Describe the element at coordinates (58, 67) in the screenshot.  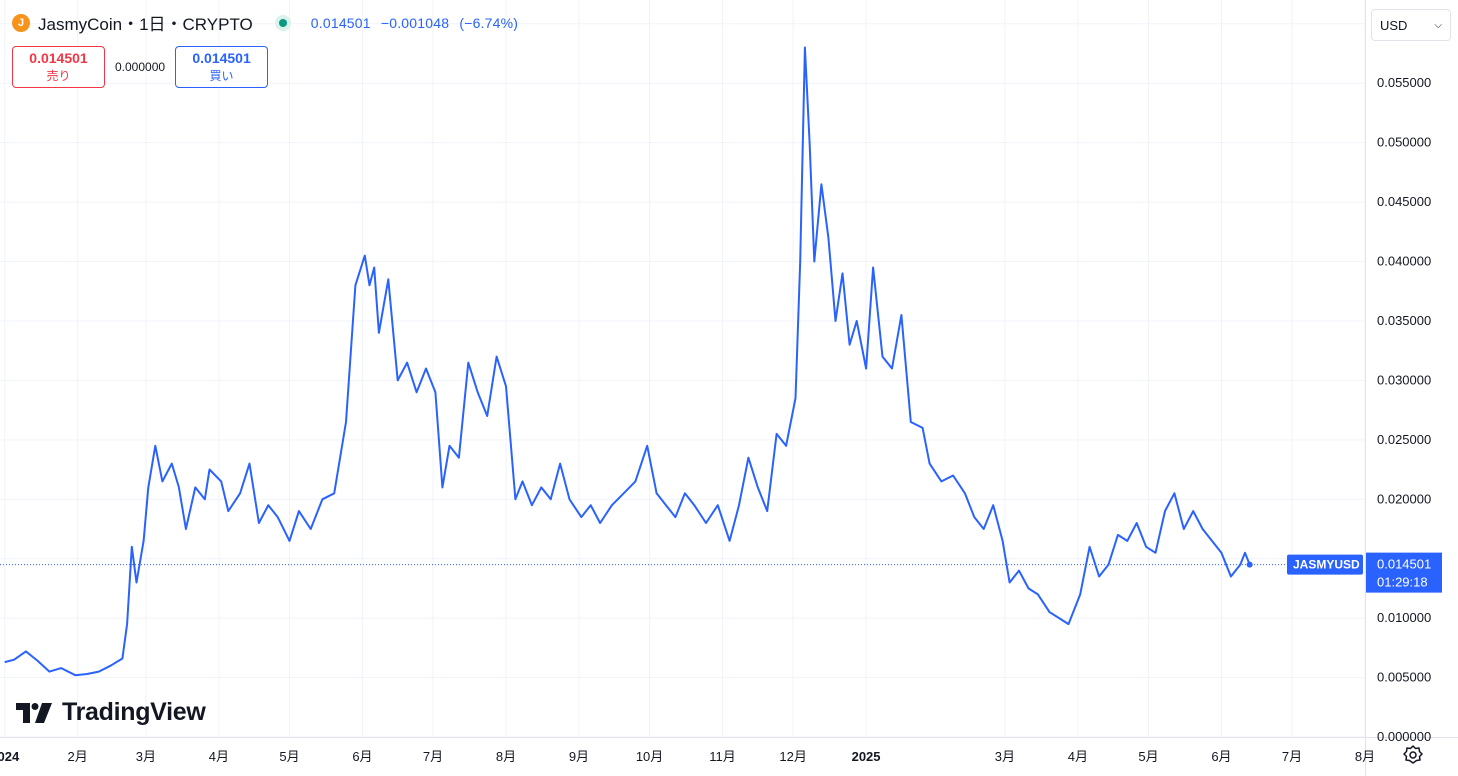
I see `sell-button: 0.014501 売り` at that location.